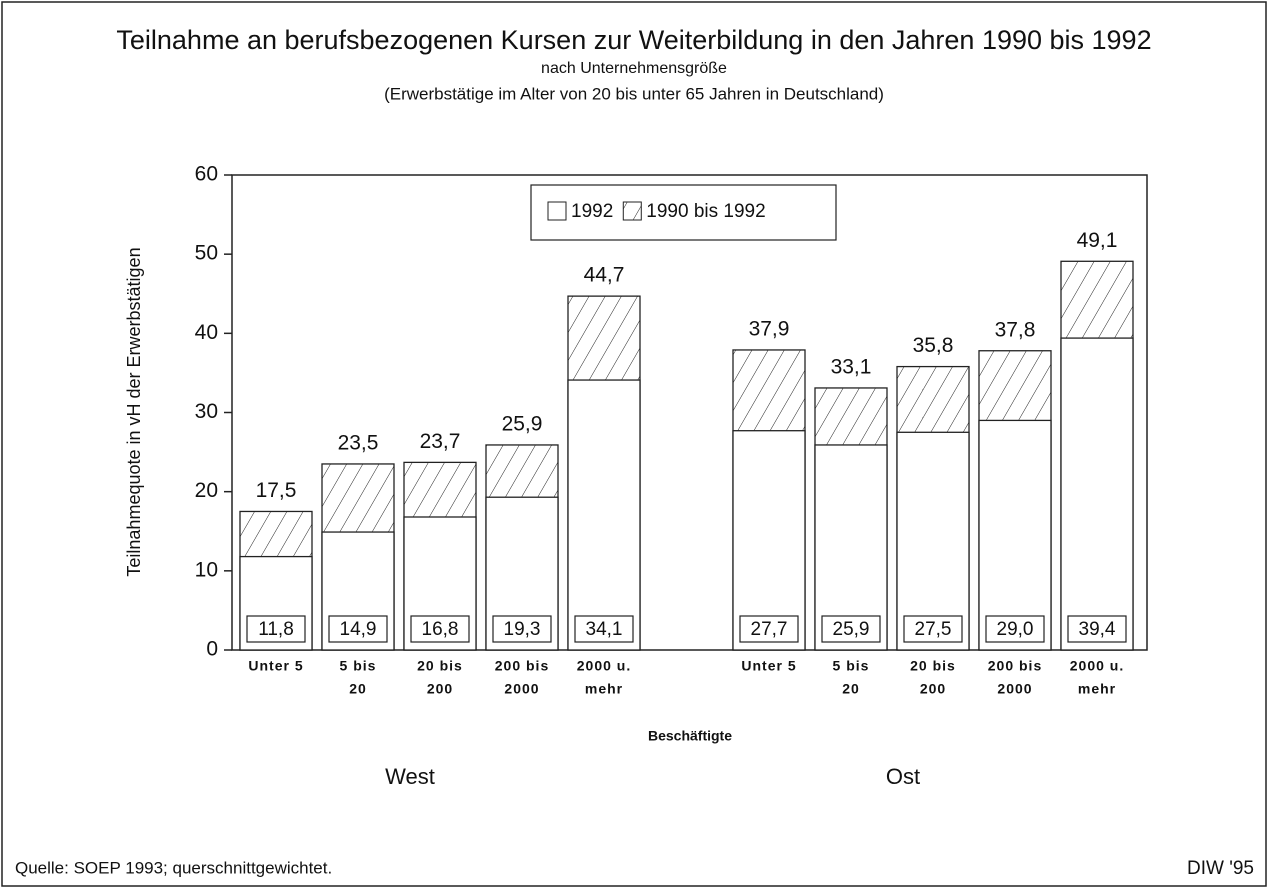 This screenshot has height=894, width=1269. Describe the element at coordinates (634, 68) in the screenshot. I see `subtitle: nach Unternehmensgröße` at that location.